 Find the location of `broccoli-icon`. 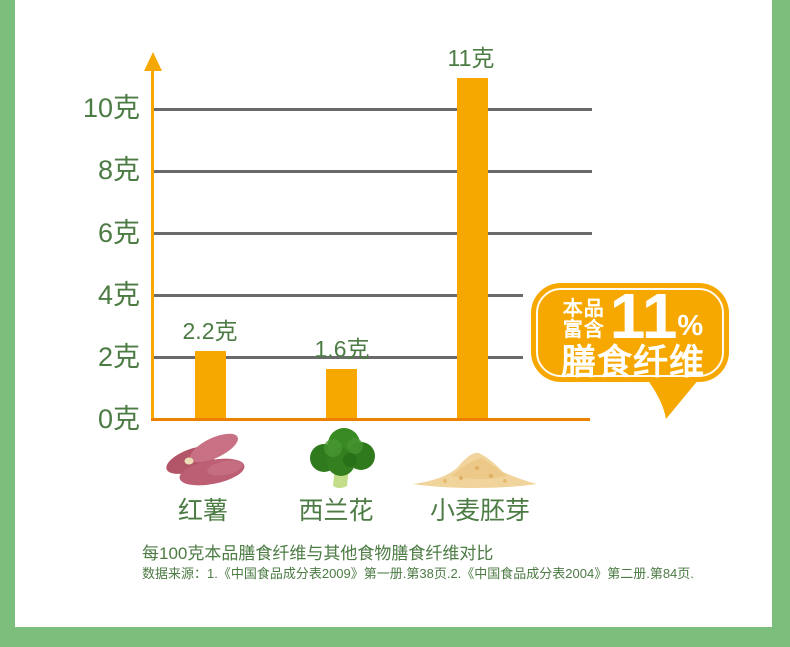

broccoli-icon is located at coordinates (342, 458).